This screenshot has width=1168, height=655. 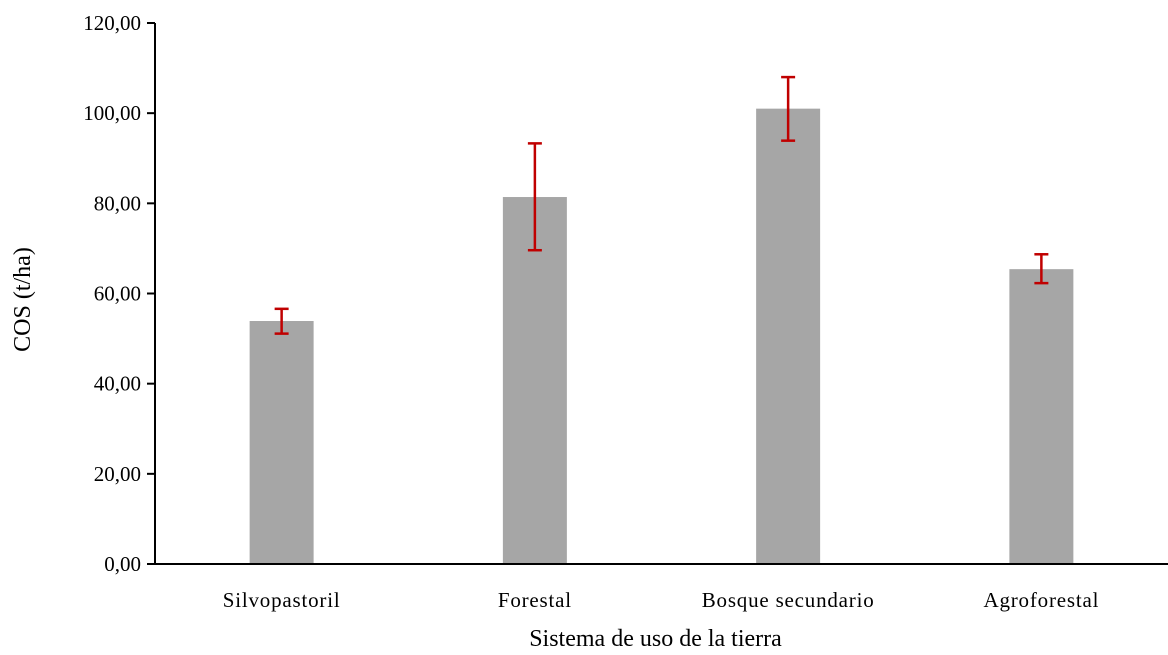 I want to click on x-category-label: Silvopastoril, so click(x=282, y=600).